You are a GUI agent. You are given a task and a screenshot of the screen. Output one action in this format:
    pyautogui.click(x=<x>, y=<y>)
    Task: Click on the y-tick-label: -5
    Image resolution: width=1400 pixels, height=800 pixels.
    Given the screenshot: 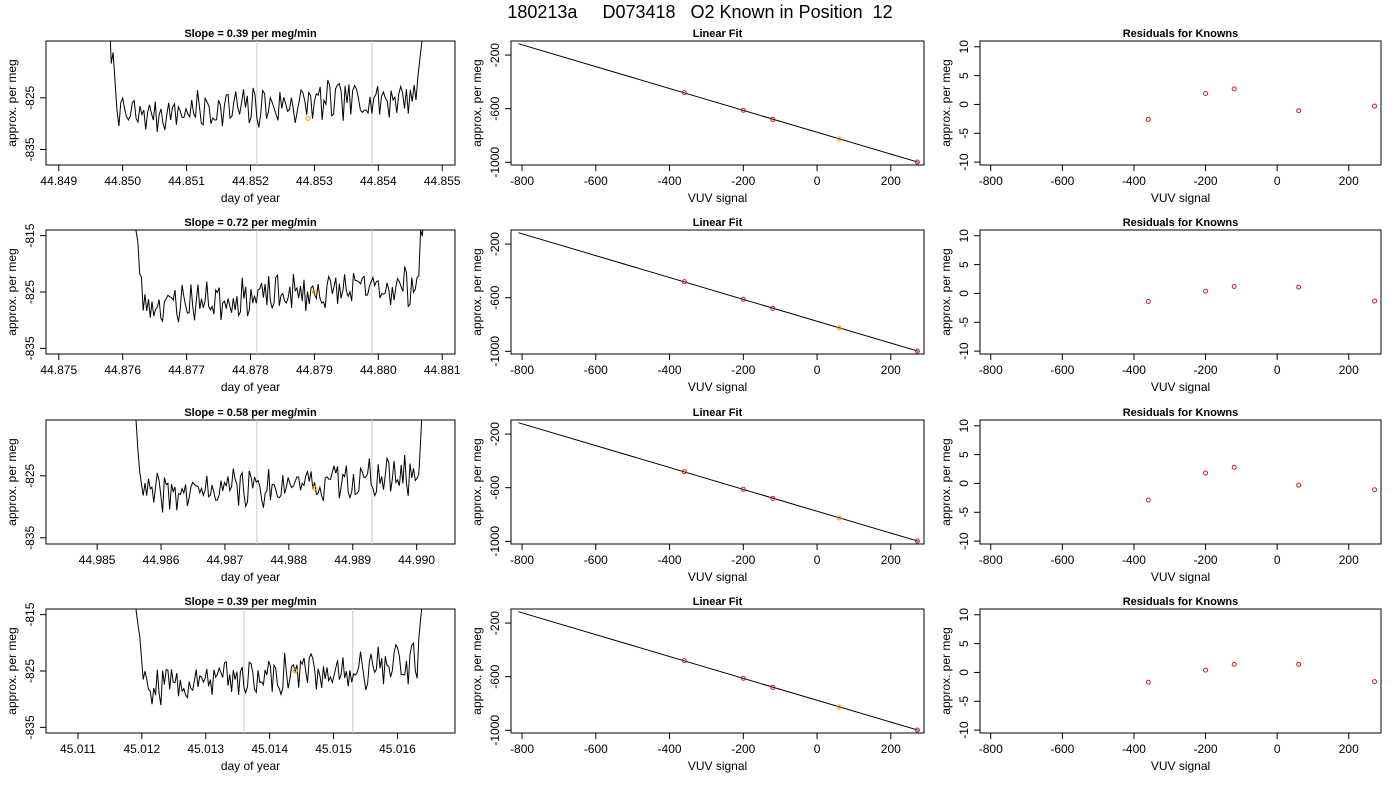 What is the action you would take?
    pyautogui.click(x=964, y=512)
    